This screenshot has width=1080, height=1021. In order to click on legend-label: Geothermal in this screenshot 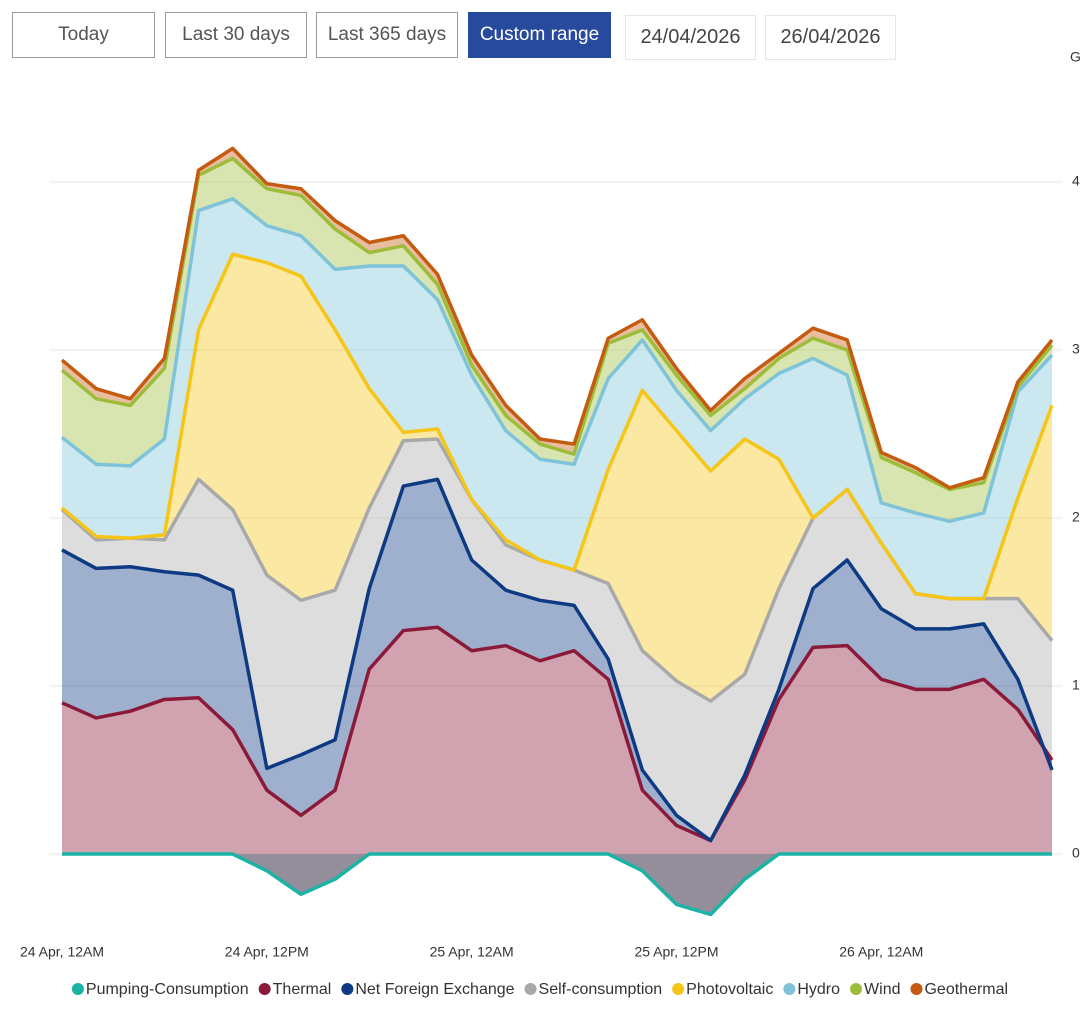, I will do `click(966, 989)`.